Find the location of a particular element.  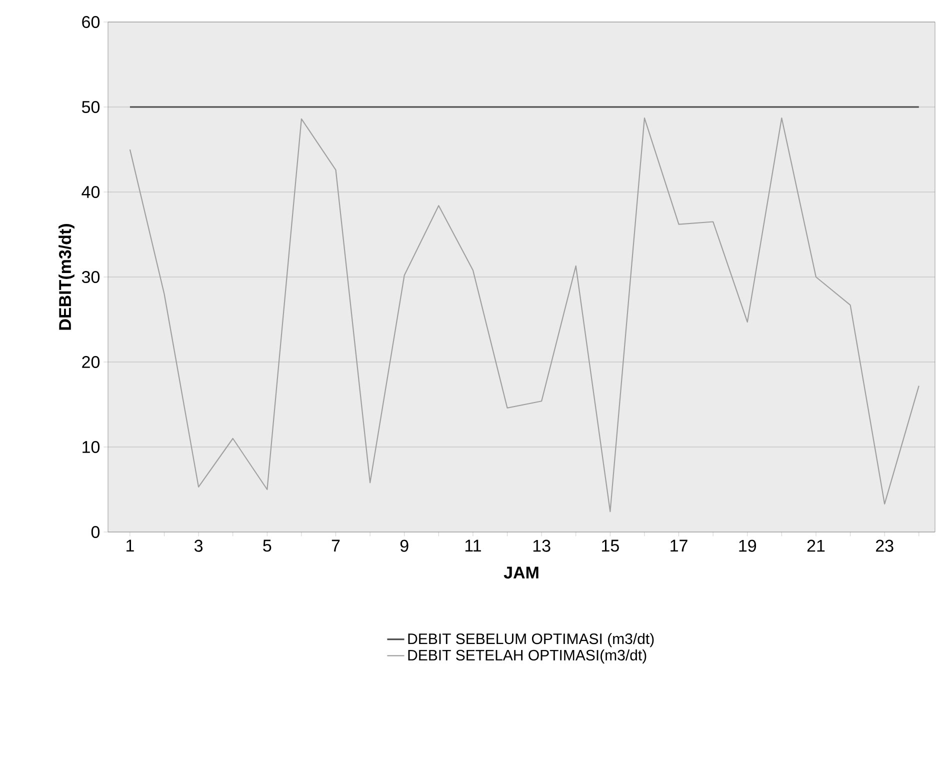

y-tick-label: 10 is located at coordinates (91, 447).